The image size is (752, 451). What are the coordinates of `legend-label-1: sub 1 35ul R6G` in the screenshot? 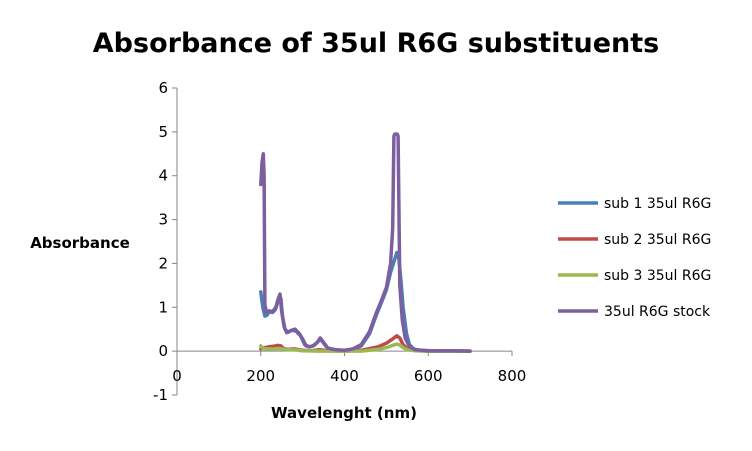 It's located at (657, 204).